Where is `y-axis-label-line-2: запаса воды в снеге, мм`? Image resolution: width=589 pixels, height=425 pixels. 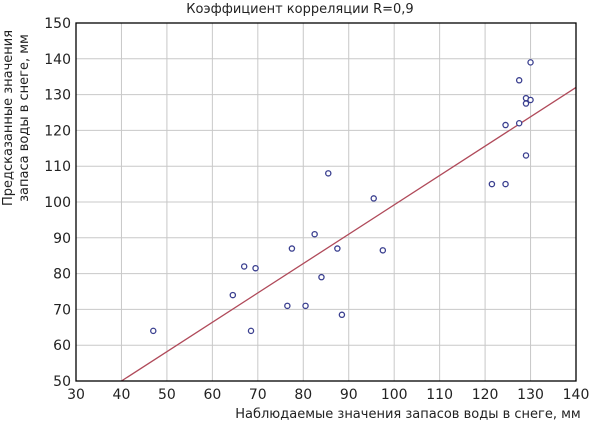 y-axis-label-line-2: запаса воды в снеге, мм is located at coordinates (24, 118).